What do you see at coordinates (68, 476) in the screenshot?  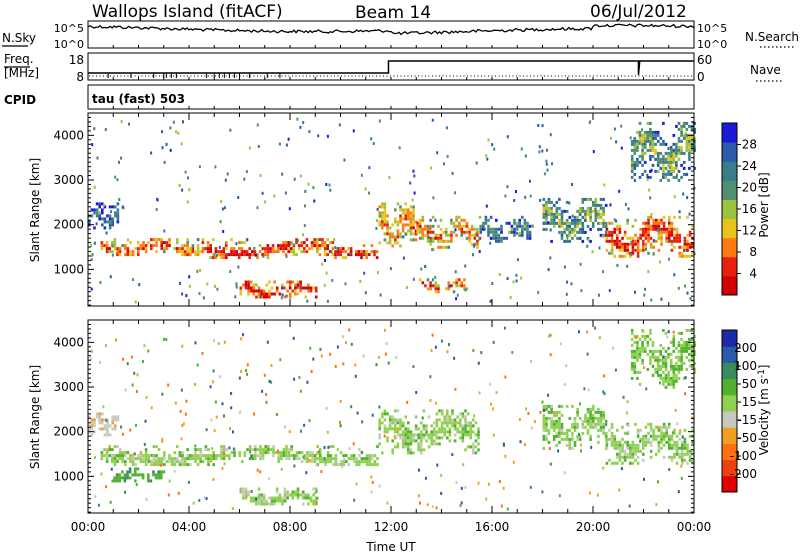 I see `y-tick-label: 1000` at bounding box center [68, 476].